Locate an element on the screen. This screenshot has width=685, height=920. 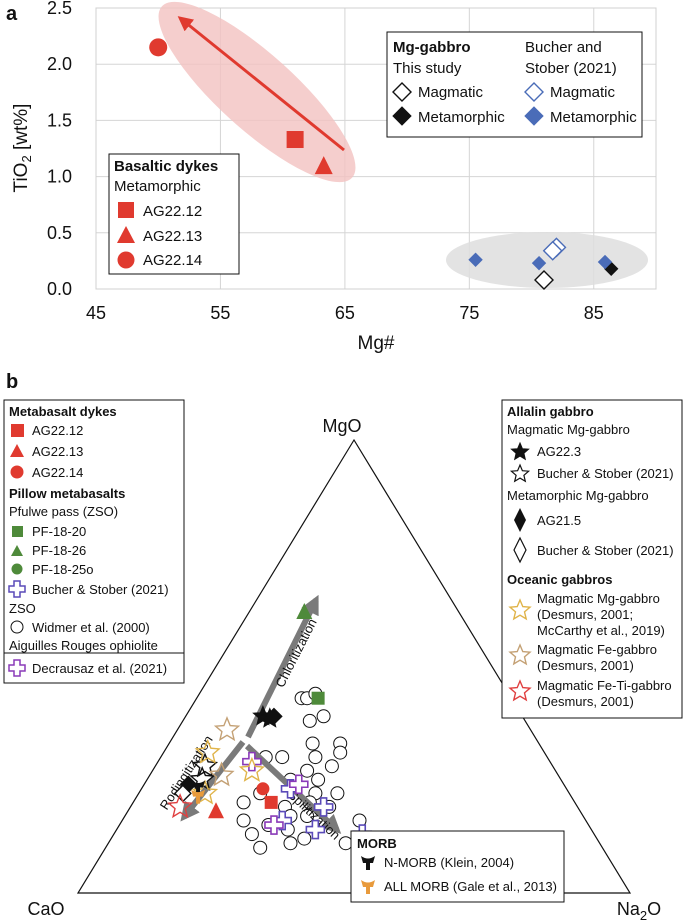
x-tick-label: 75 is located at coordinates (469, 313).